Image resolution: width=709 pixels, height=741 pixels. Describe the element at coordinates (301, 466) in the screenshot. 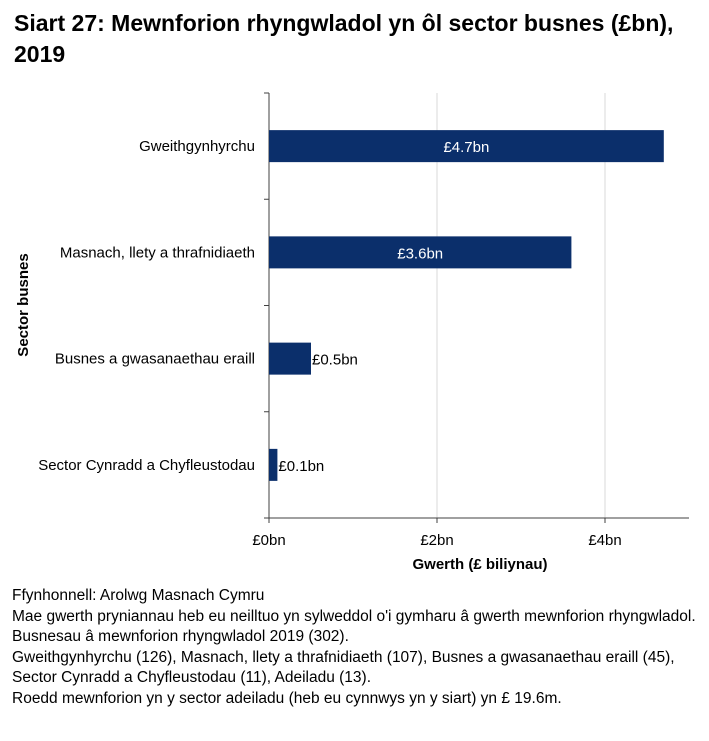

I see `data-label-3: £0.1bn` at that location.